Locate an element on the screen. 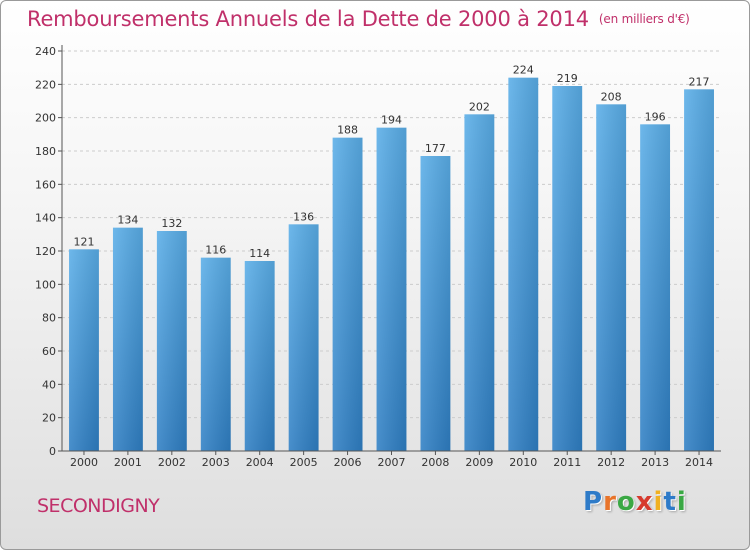 This screenshot has height=550, width=750. x-tick-label: 2000 is located at coordinates (84, 462).